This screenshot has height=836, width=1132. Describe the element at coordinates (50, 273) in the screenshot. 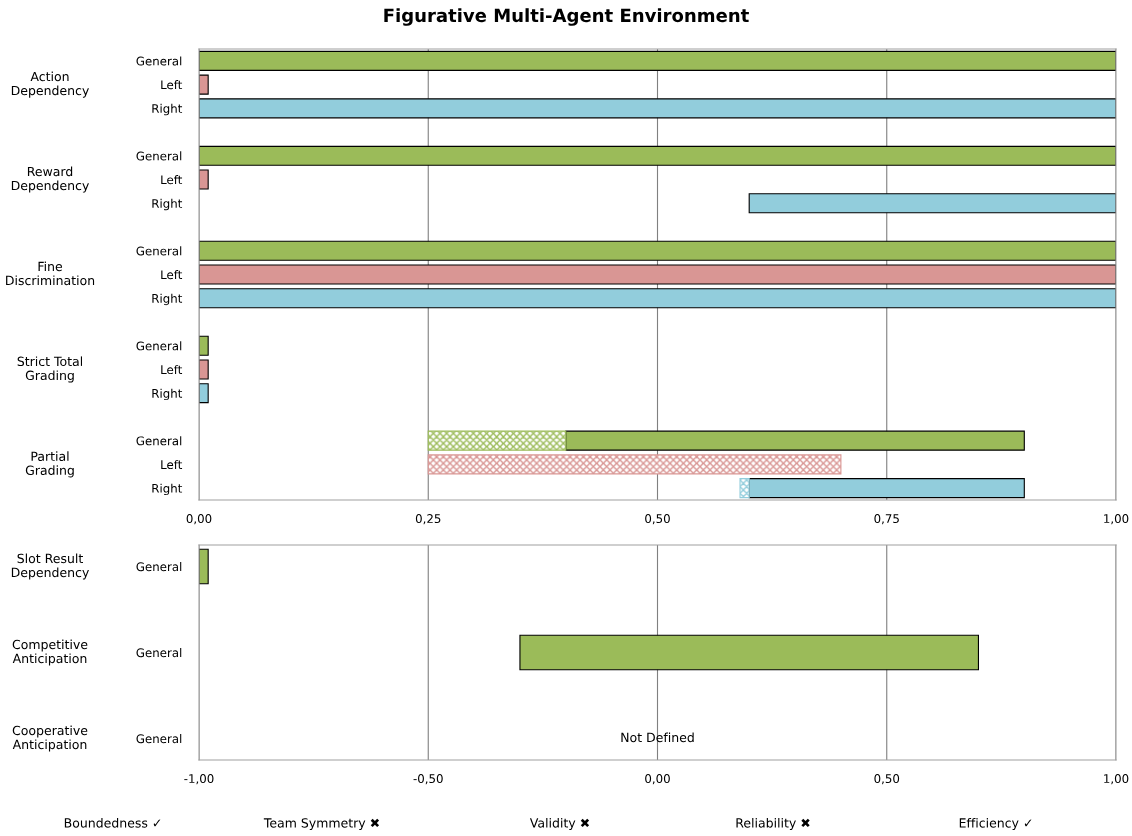

I see `text: Fine Discrimination` at that location.